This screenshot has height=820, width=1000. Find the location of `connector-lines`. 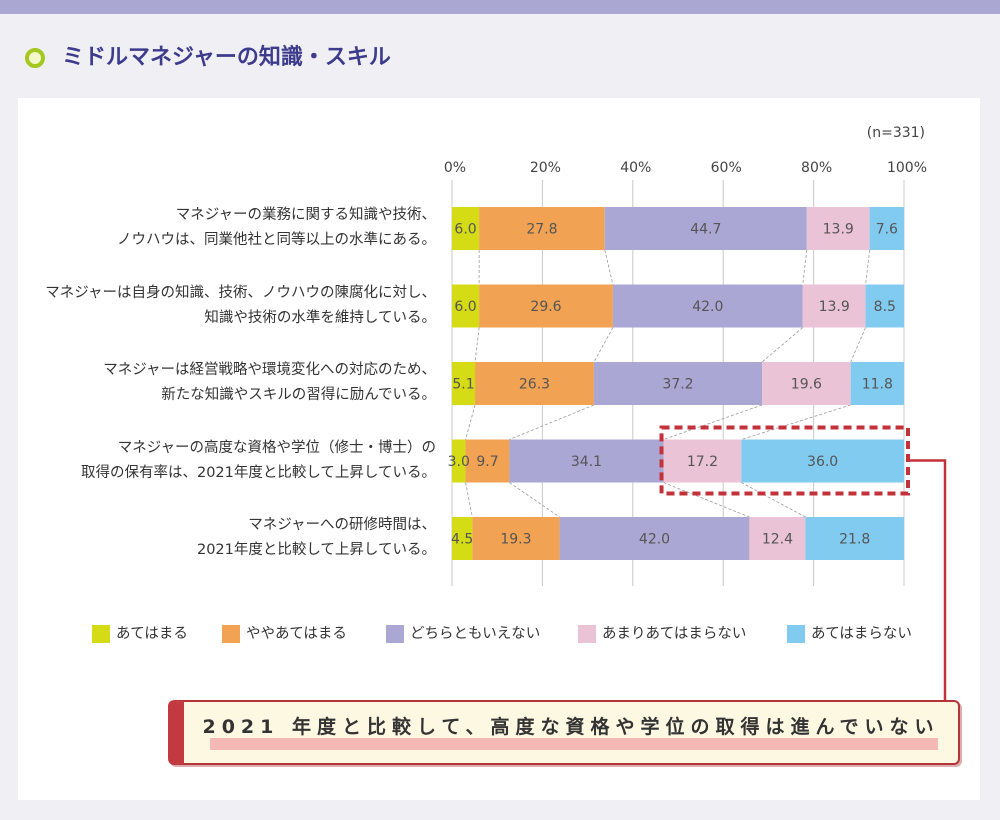

connector-lines is located at coordinates (668, 383).